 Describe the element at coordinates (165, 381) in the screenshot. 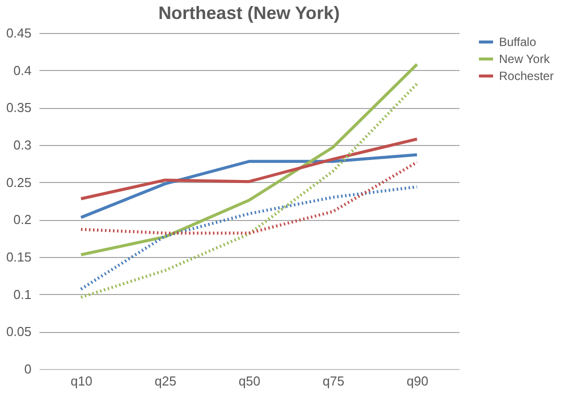

I see `x-tick-label: q25` at that location.